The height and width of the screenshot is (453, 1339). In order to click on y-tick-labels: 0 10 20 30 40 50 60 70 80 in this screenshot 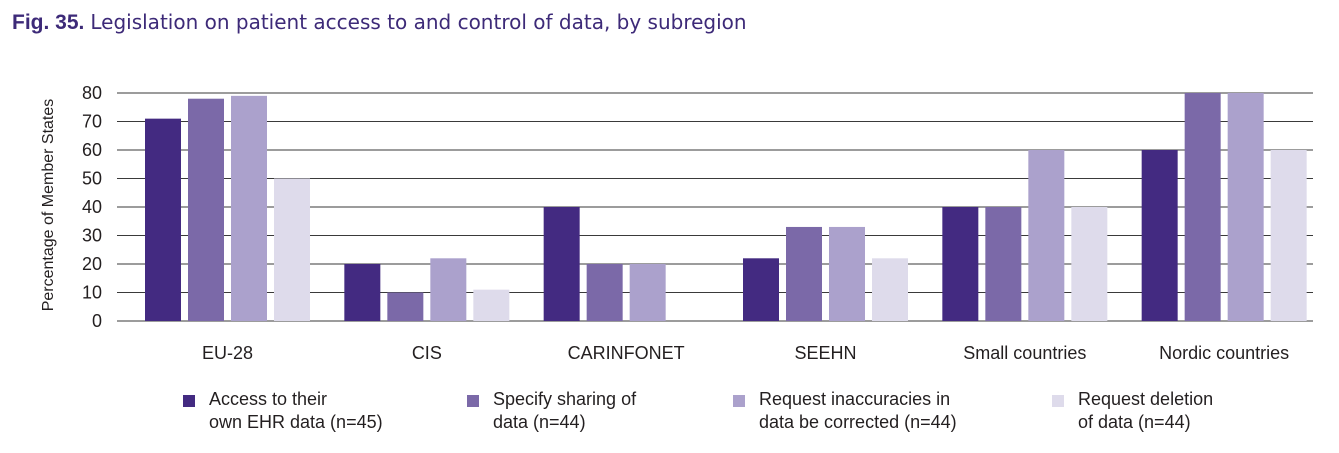, I will do `click(92, 207)`.